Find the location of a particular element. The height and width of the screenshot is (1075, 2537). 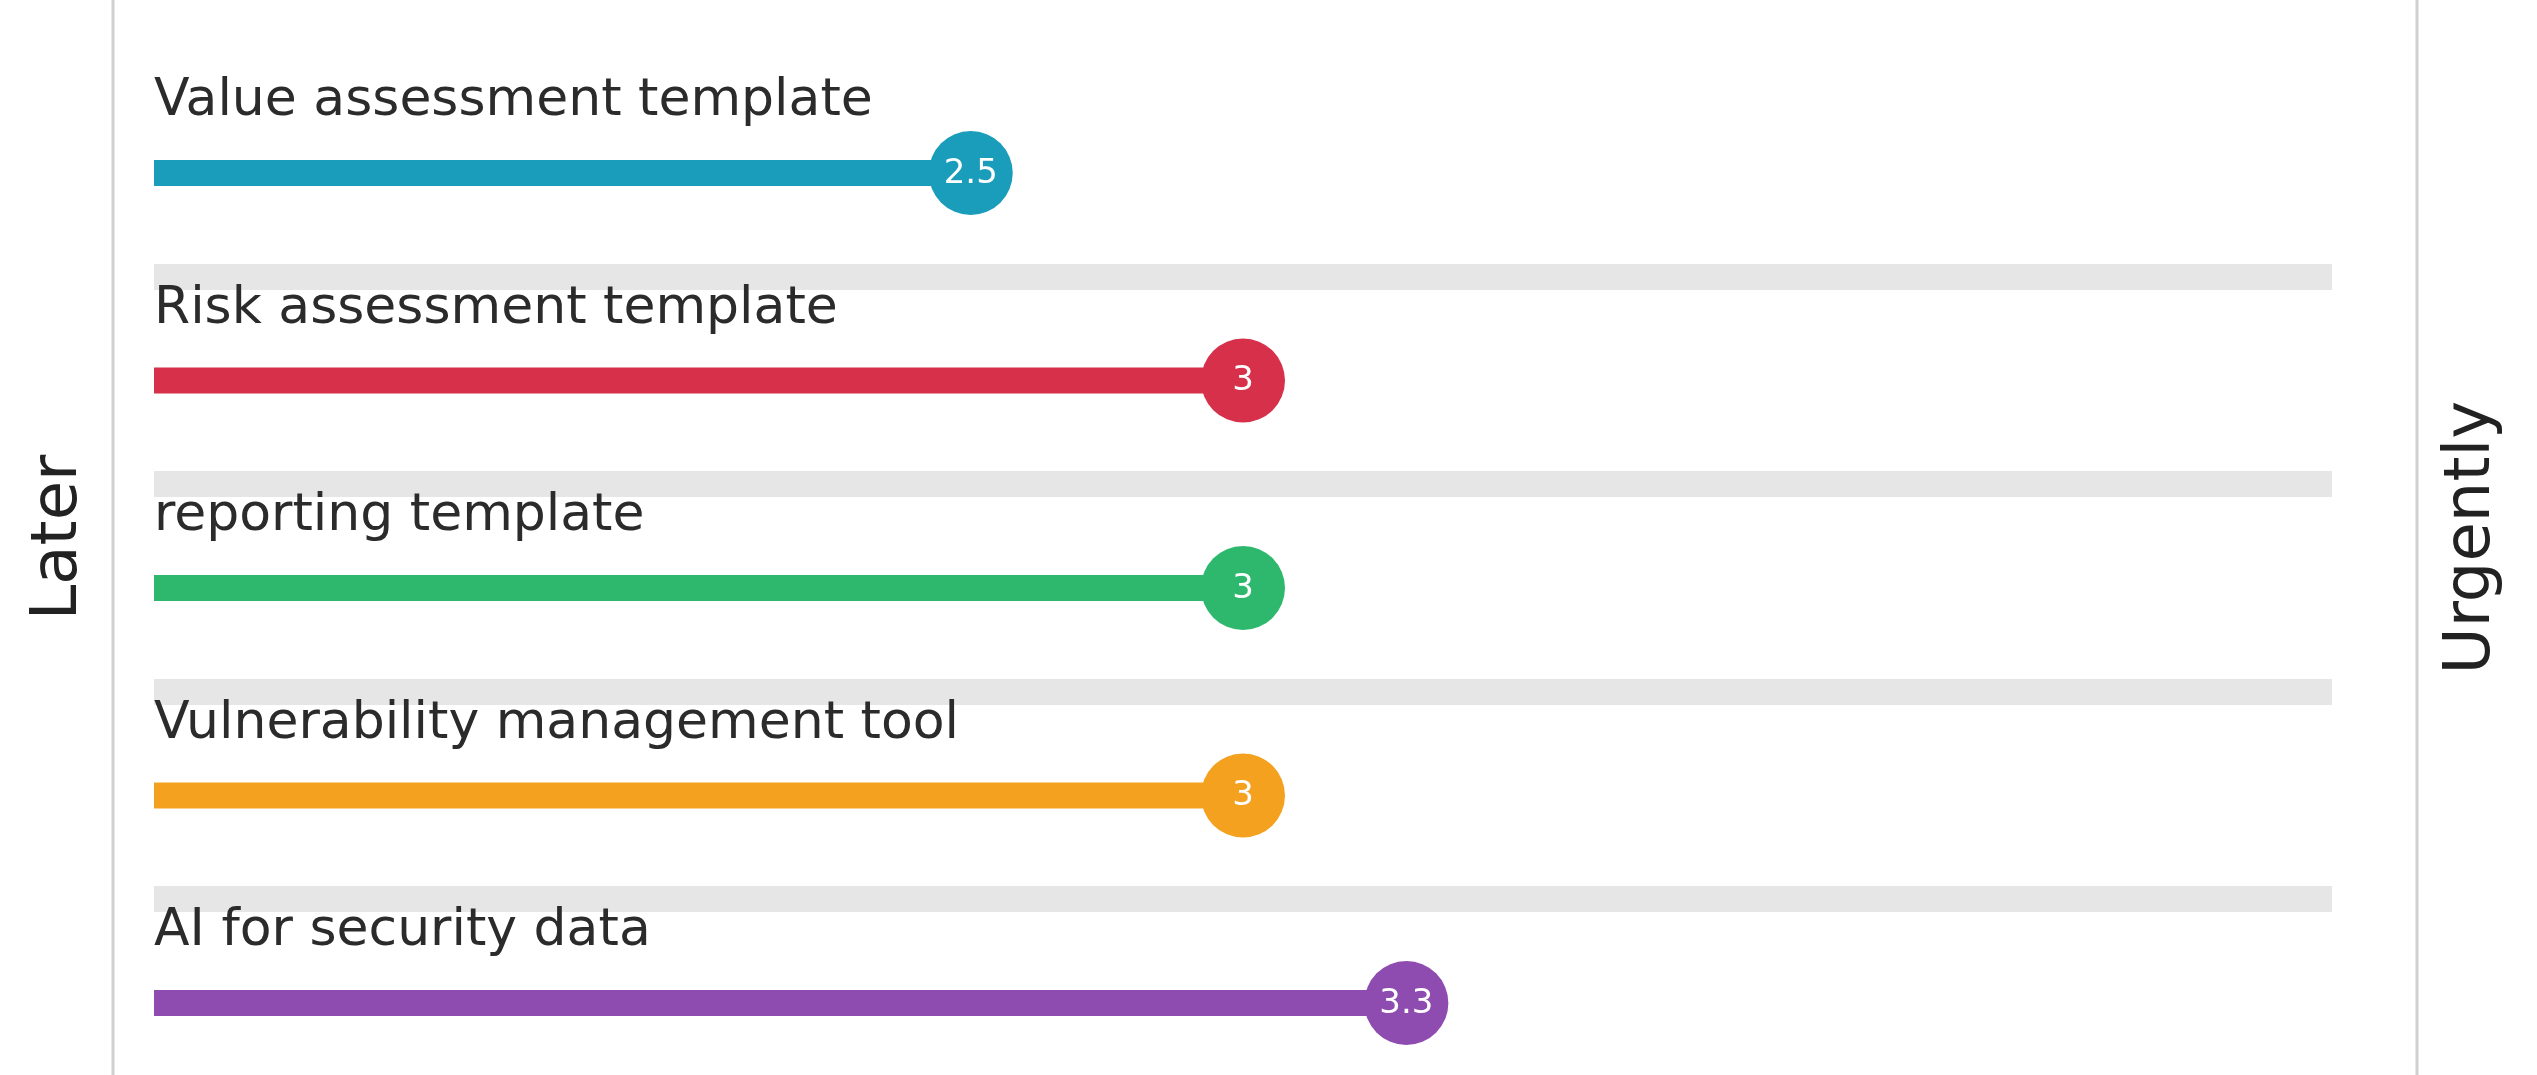

data-label: 3.3 is located at coordinates (1406, 1000).